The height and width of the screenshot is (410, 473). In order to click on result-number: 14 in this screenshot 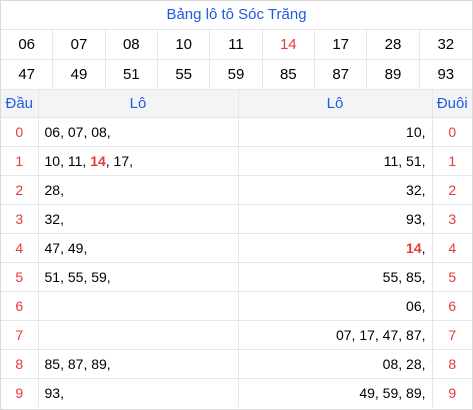, I will do `click(288, 45)`.